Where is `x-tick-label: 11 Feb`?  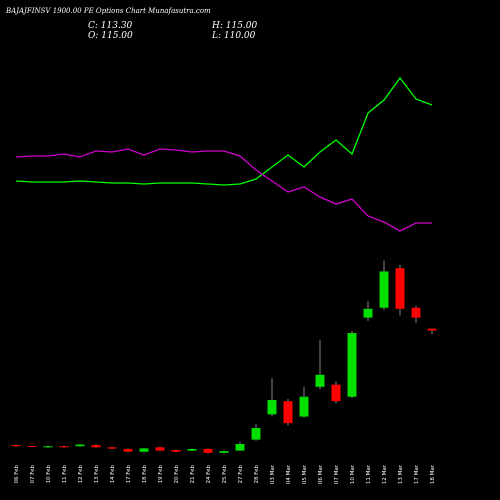
x-tick-label: 11 Feb is located at coordinates (65, 474).